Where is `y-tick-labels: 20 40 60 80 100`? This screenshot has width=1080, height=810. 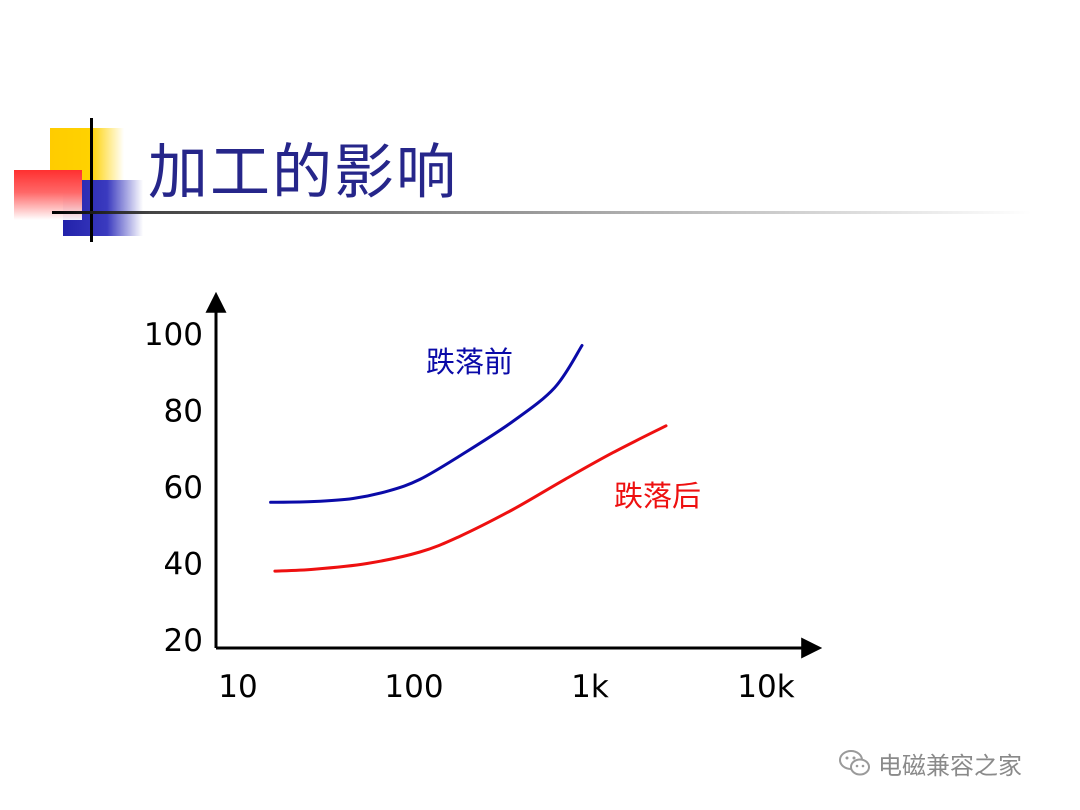 y-tick-labels: 20 40 60 80 100 is located at coordinates (173, 488).